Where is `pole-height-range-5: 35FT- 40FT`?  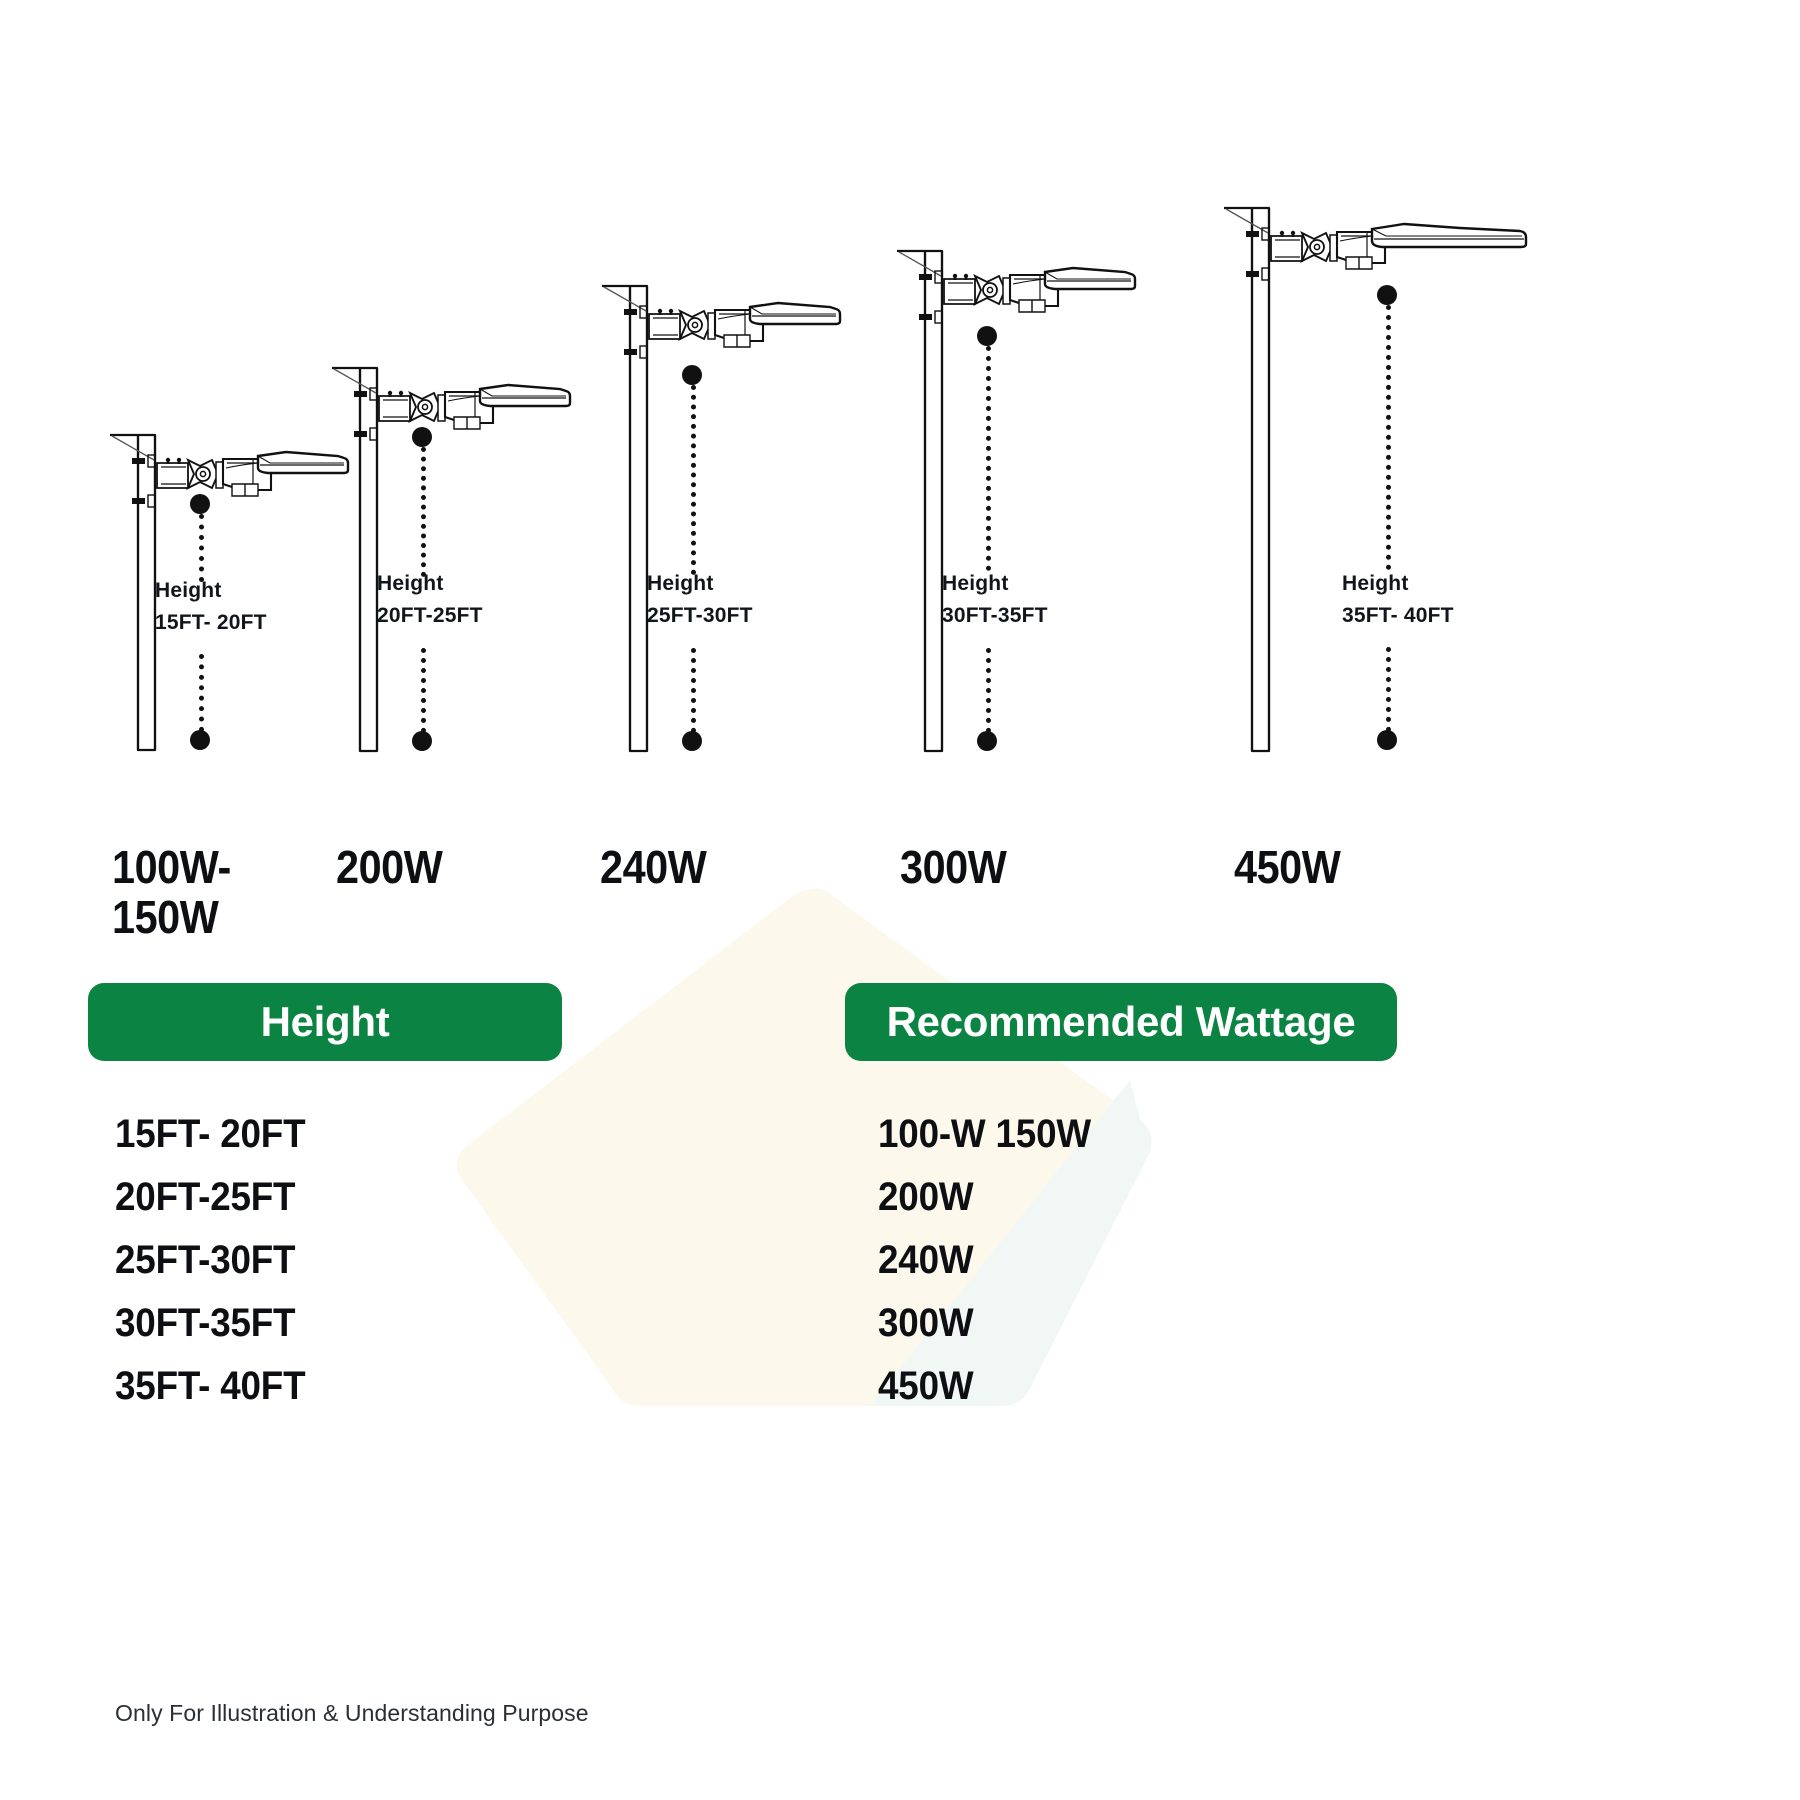
pole-height-range-5: 35FT- 40FT is located at coordinates (1398, 615).